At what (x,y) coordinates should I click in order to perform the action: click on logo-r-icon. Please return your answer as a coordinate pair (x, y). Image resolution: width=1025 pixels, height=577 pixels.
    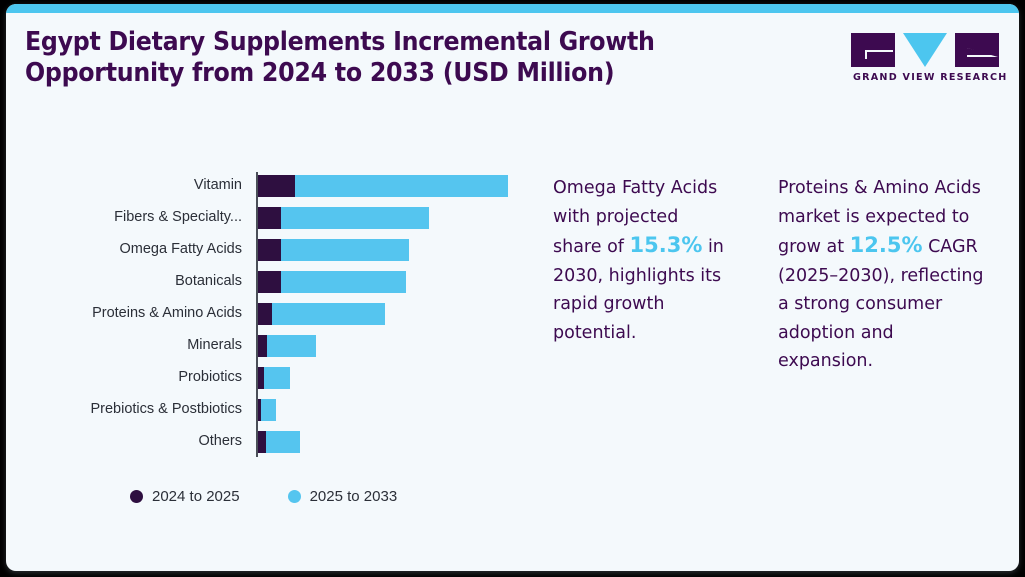
    Looking at the image, I should click on (977, 50).